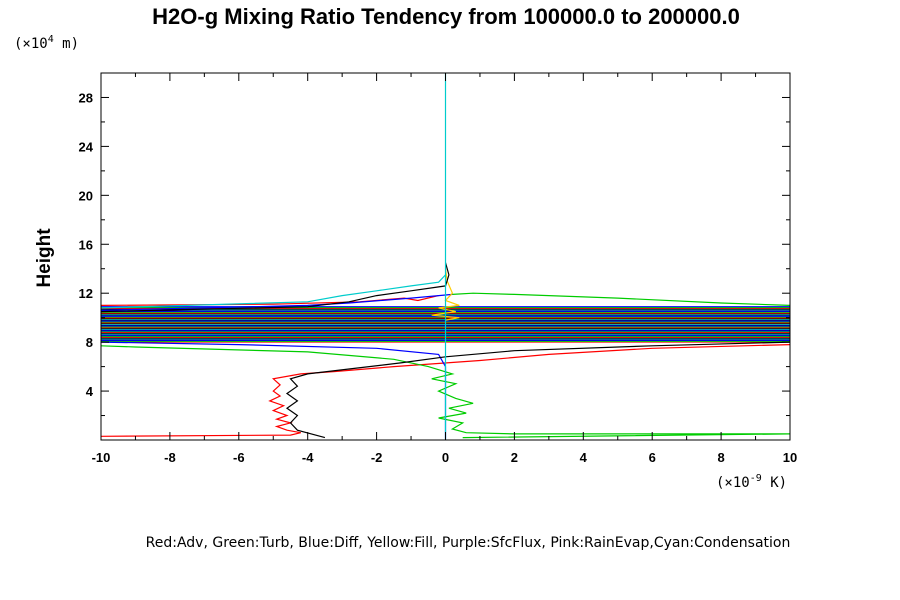 The height and width of the screenshot is (600, 900). Describe the element at coordinates (46, 43) in the screenshot. I see `y-unit-label: (×104 m)` at that location.